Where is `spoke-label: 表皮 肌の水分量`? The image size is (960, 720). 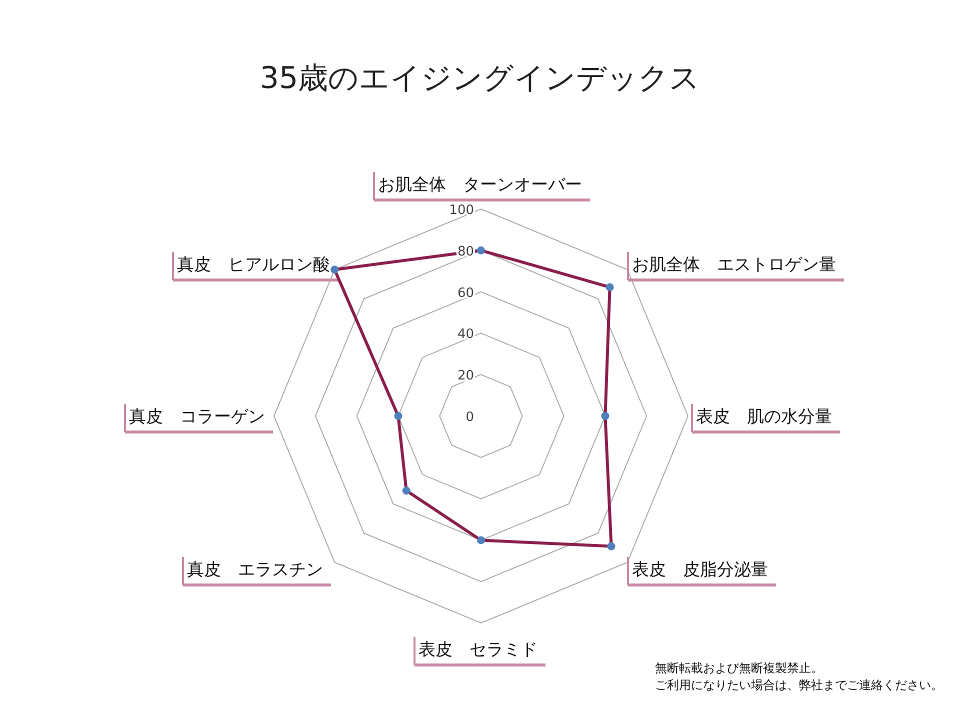 spoke-label: 表皮 肌の水分量 is located at coordinates (764, 417).